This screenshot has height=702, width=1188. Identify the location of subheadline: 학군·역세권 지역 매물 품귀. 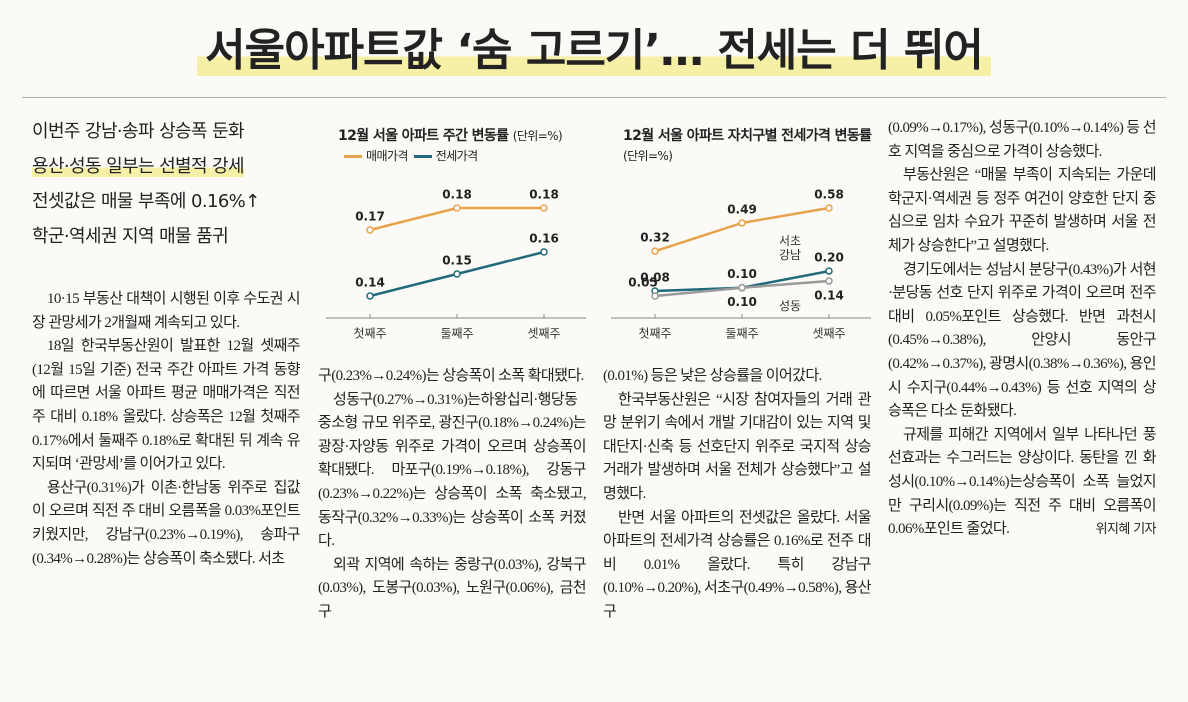
(169, 236).